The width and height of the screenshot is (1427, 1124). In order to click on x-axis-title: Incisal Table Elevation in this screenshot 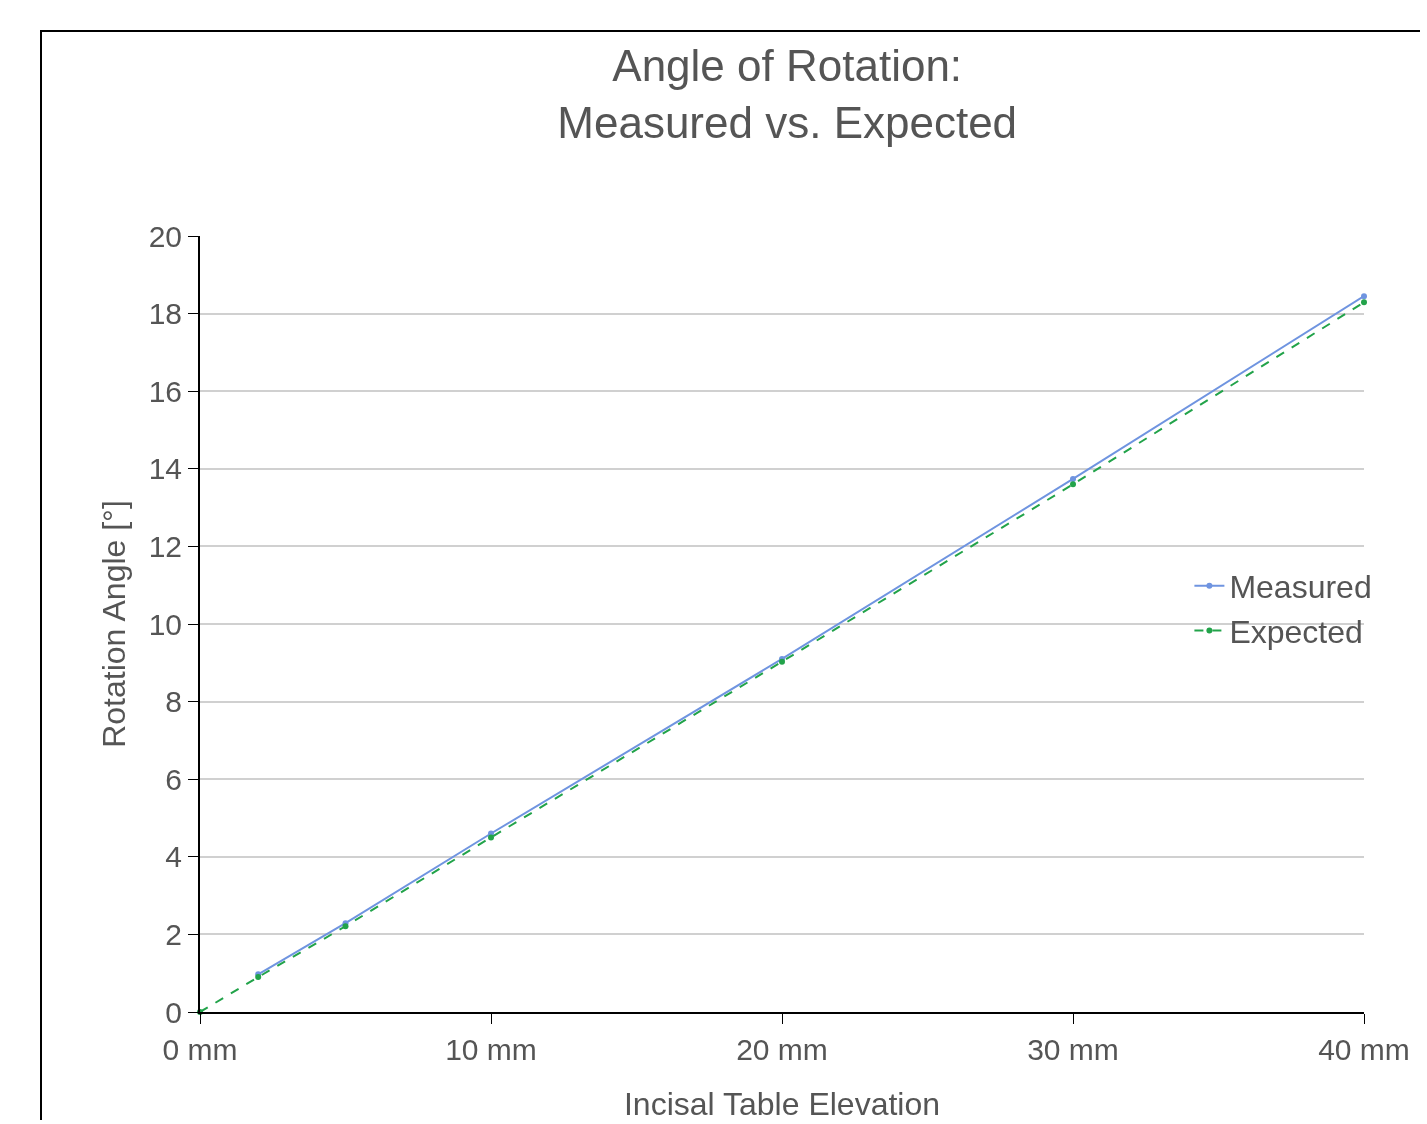, I will do `click(782, 1104)`.